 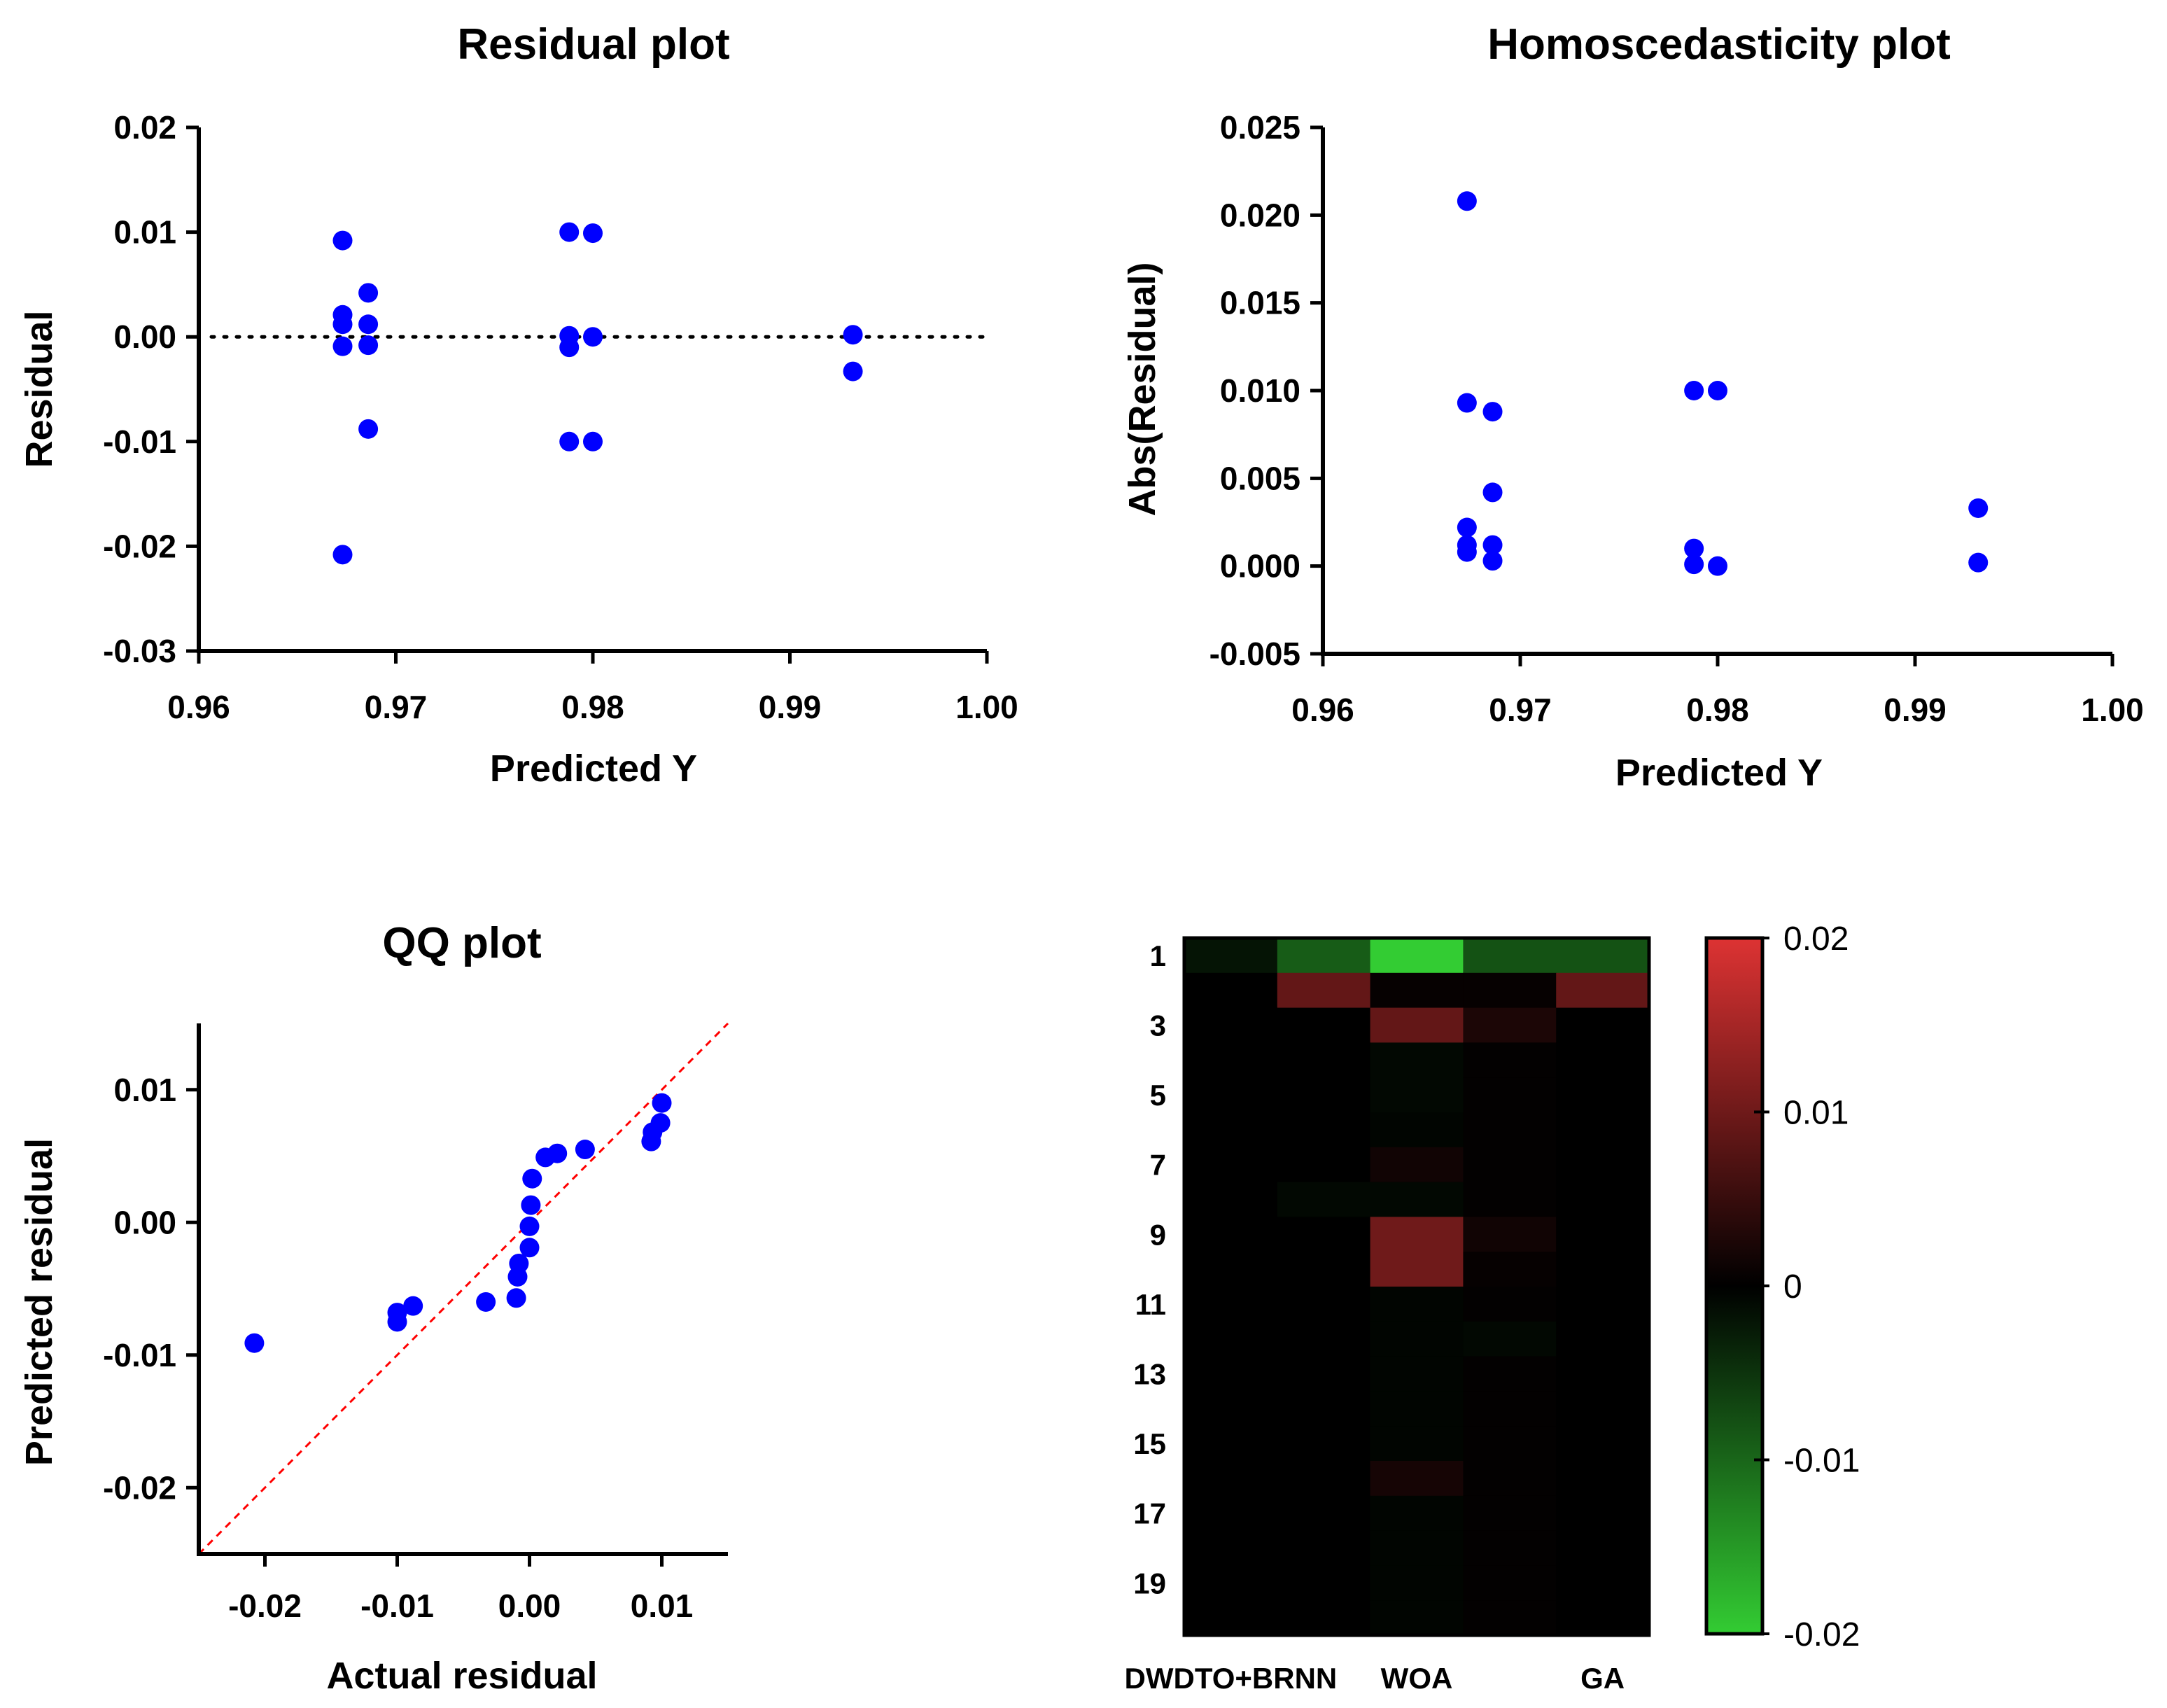 What do you see at coordinates (198, 707) in the screenshot?
I see `x-tick-label: 0.96` at bounding box center [198, 707].